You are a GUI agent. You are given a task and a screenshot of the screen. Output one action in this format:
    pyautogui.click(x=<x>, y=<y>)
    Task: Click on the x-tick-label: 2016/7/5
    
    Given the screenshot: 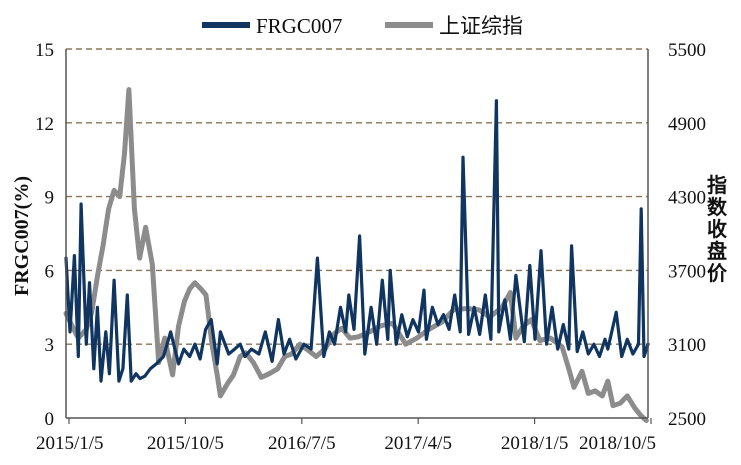 What is the action you would take?
    pyautogui.click(x=302, y=443)
    